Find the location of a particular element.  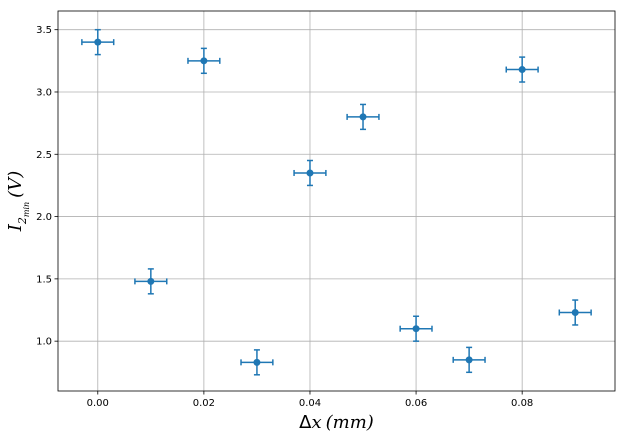

x-tick-label: 0.02 is located at coordinates (204, 403).